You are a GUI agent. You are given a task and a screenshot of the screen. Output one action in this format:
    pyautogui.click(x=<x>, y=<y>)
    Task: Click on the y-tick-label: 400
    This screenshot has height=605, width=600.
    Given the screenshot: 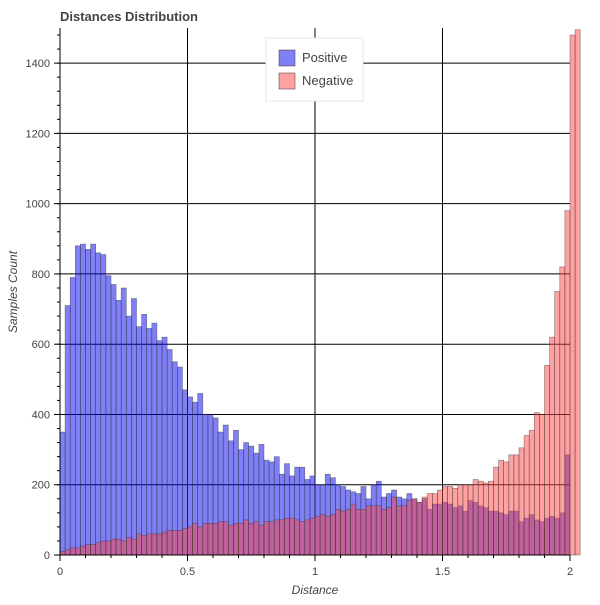 What is the action you would take?
    pyautogui.click(x=41, y=415)
    